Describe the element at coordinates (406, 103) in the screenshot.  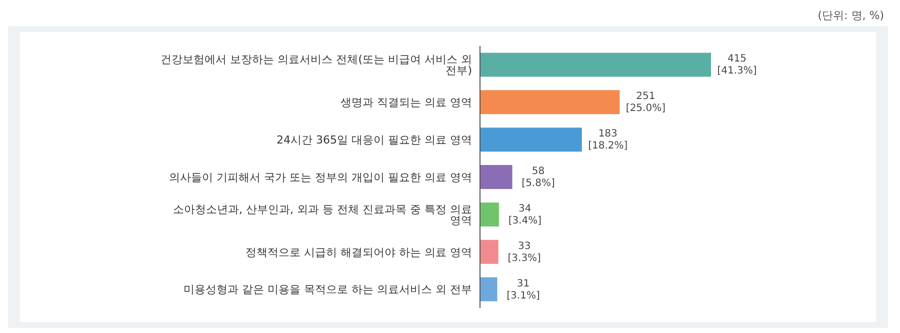
I see `y-tick-label: 생명과 직결되는 의료 영역` at that location.